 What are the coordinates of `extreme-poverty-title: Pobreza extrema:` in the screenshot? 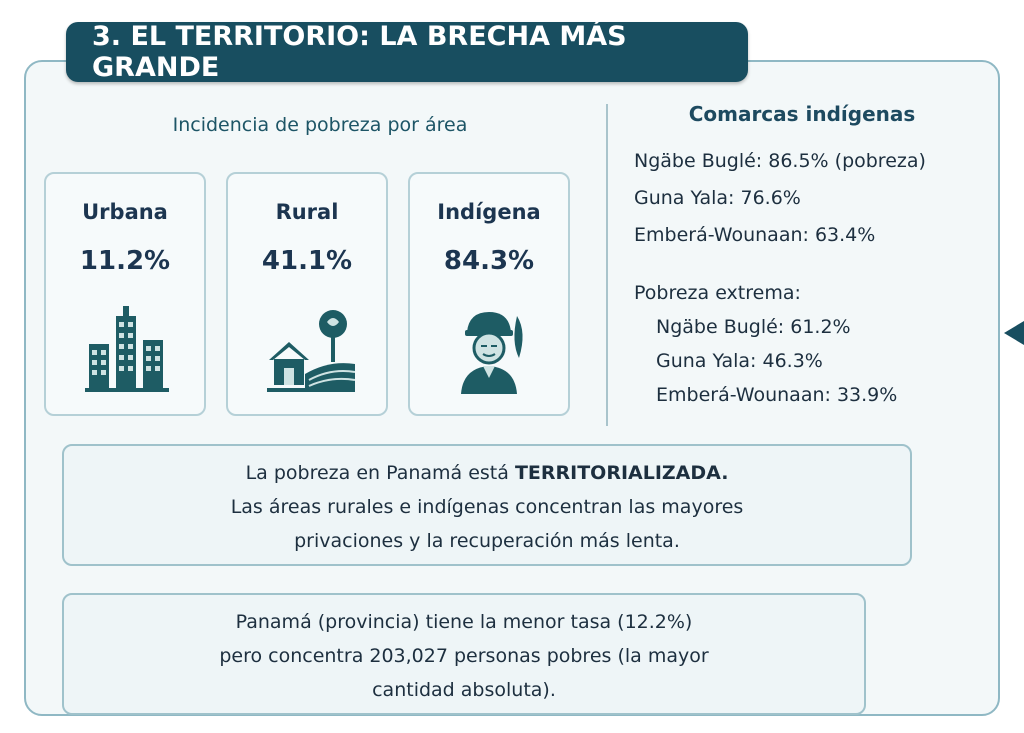 It's located at (717, 293).